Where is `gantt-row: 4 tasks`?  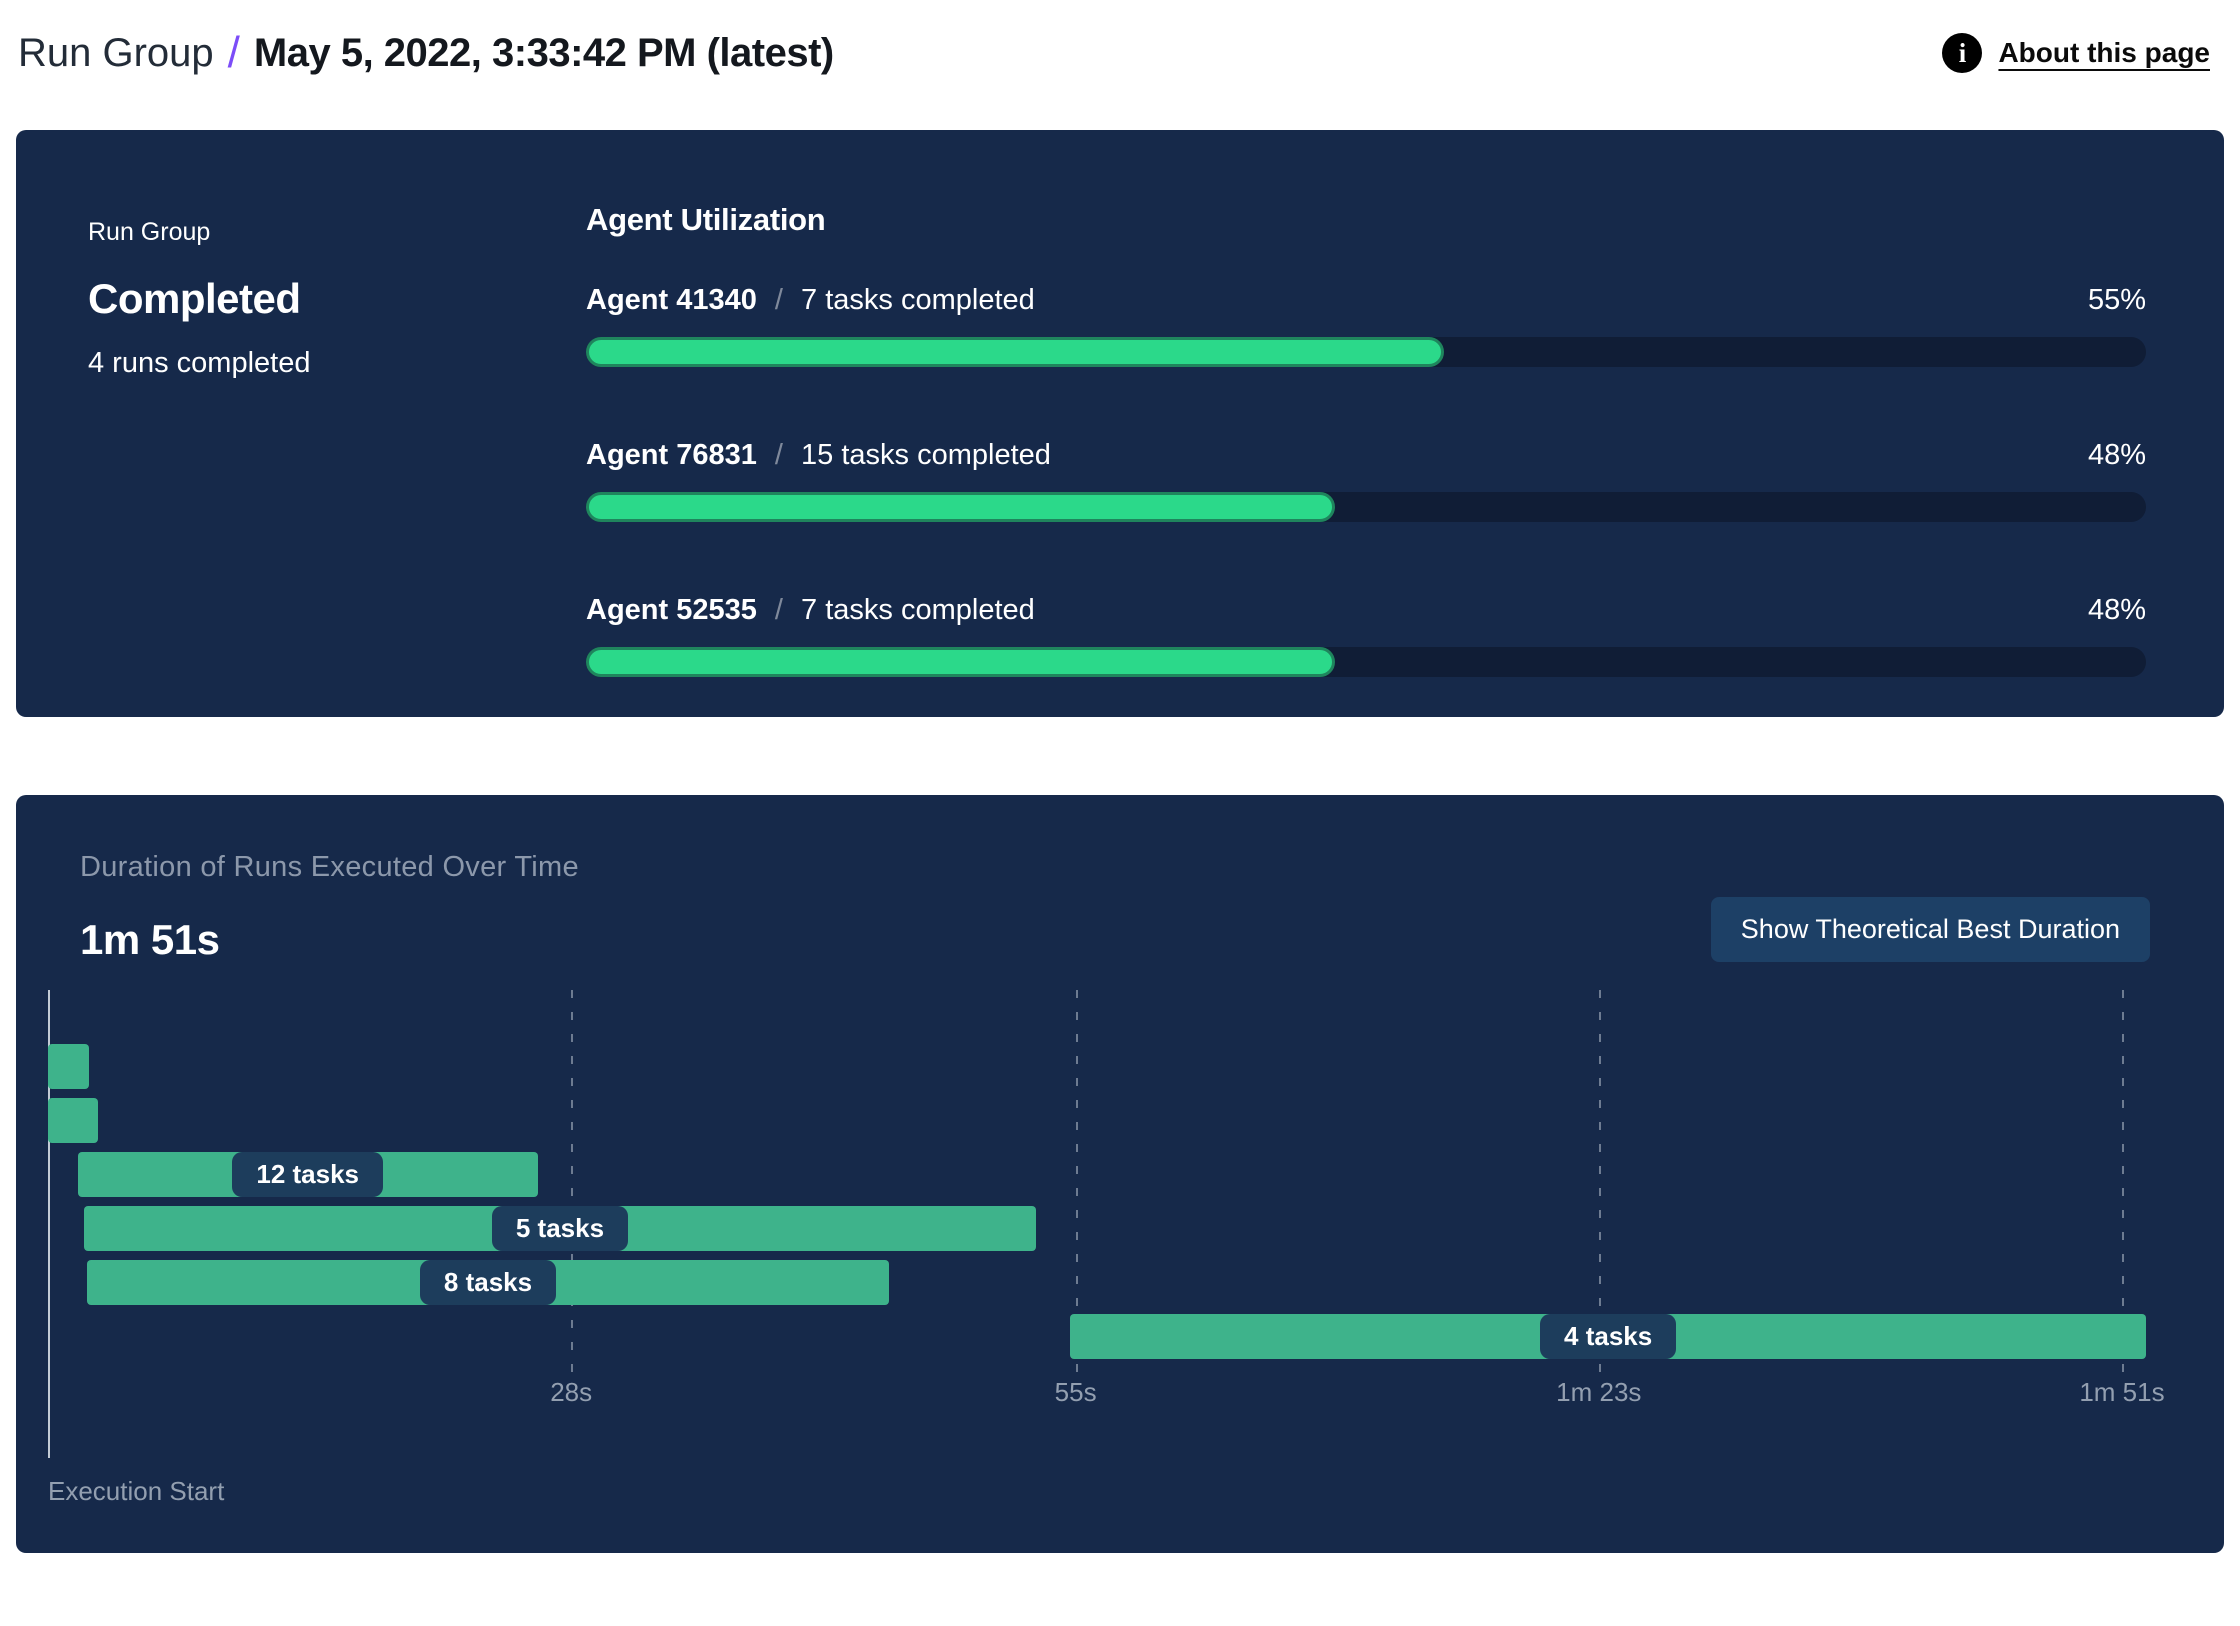 gantt-row: 4 tasks is located at coordinates (1099, 1336).